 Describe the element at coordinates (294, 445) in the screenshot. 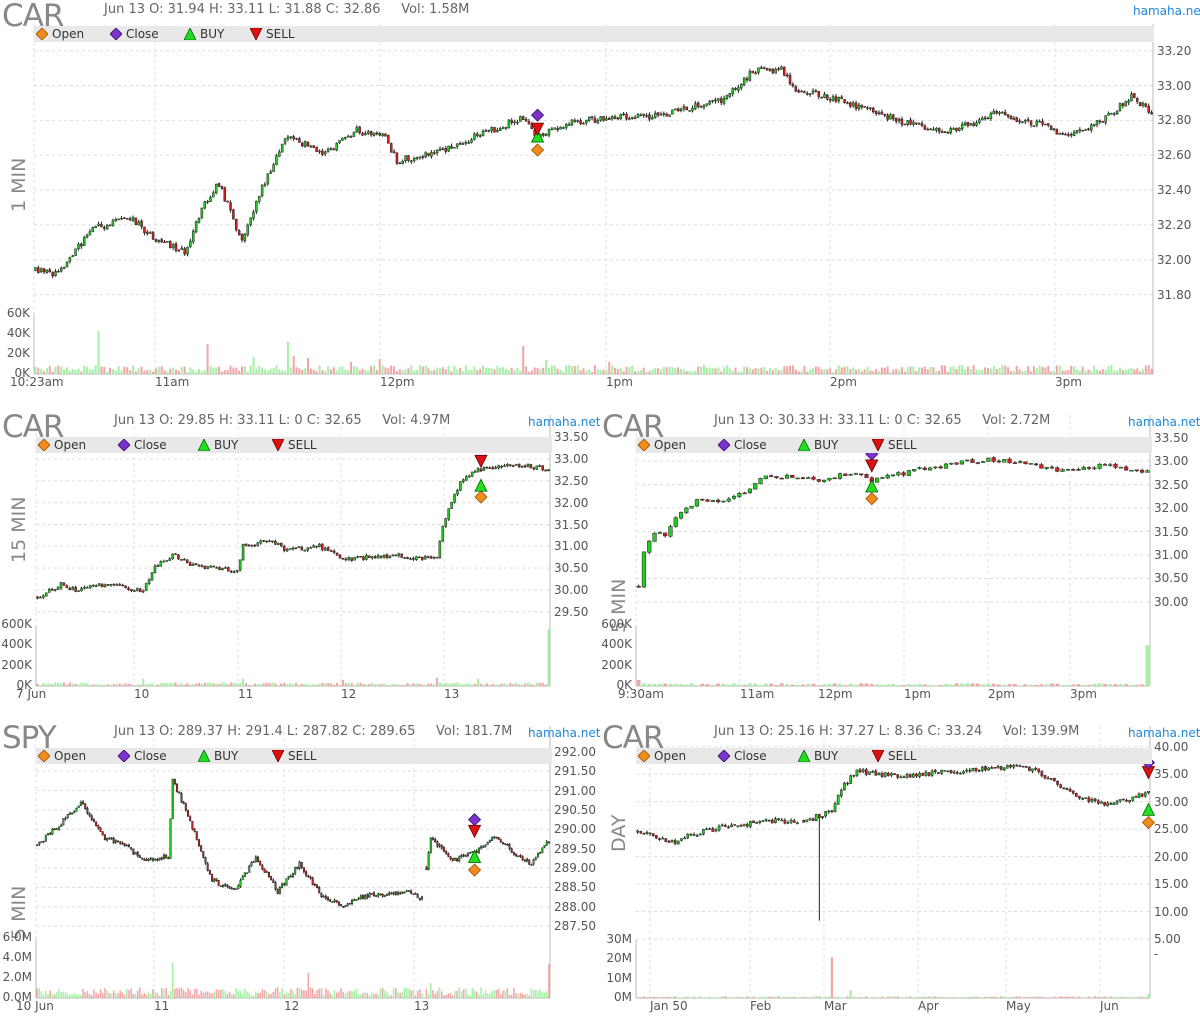

I see `legend-bar: Open Close BUY SELL` at that location.